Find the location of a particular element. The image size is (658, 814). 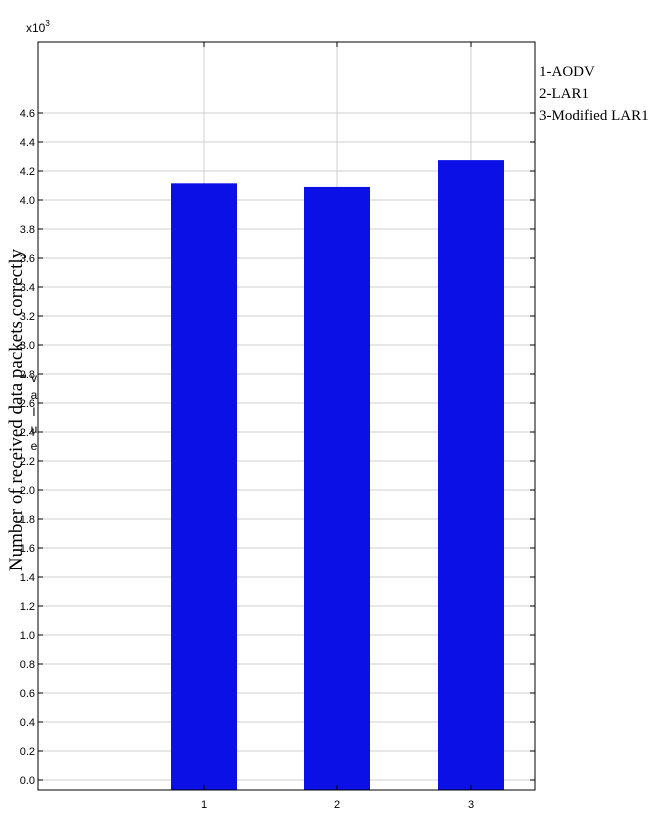

y-tick-label: 0.2 is located at coordinates (27, 752).